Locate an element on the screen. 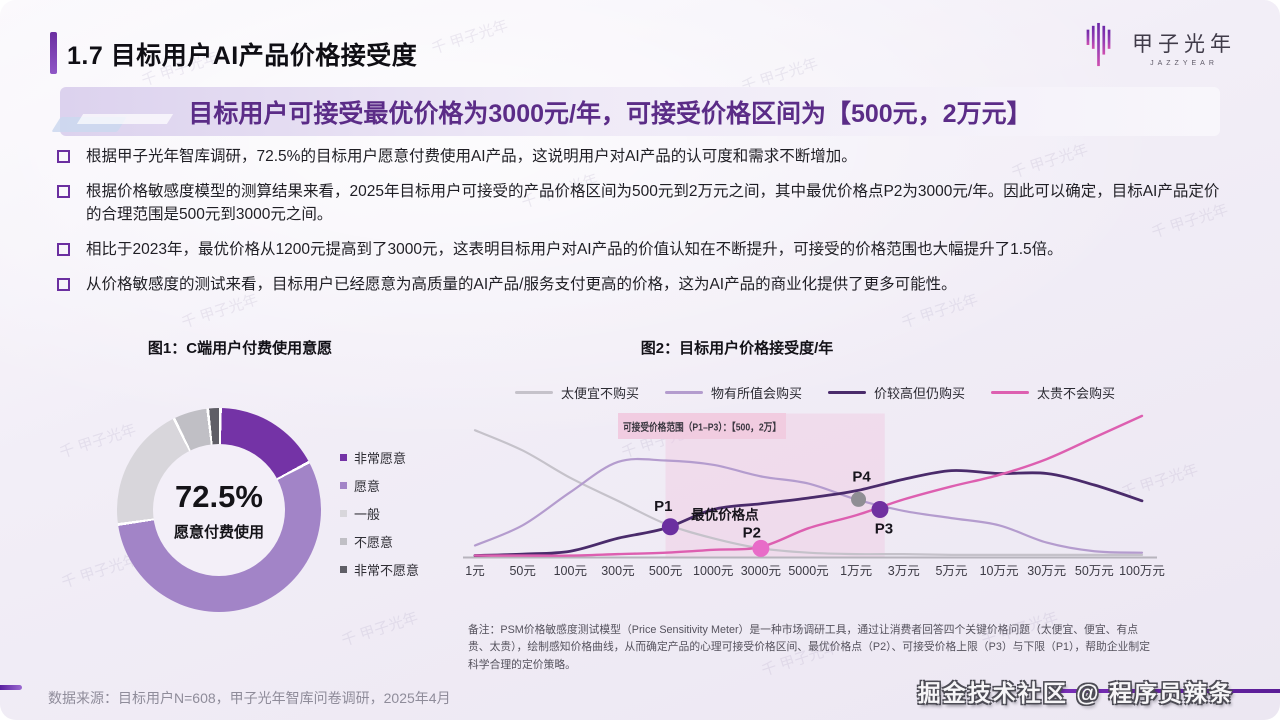 The width and height of the screenshot is (1280, 720). community-watermark: 掘金技术社区 @ 程序员辣条 is located at coordinates (1075, 693).